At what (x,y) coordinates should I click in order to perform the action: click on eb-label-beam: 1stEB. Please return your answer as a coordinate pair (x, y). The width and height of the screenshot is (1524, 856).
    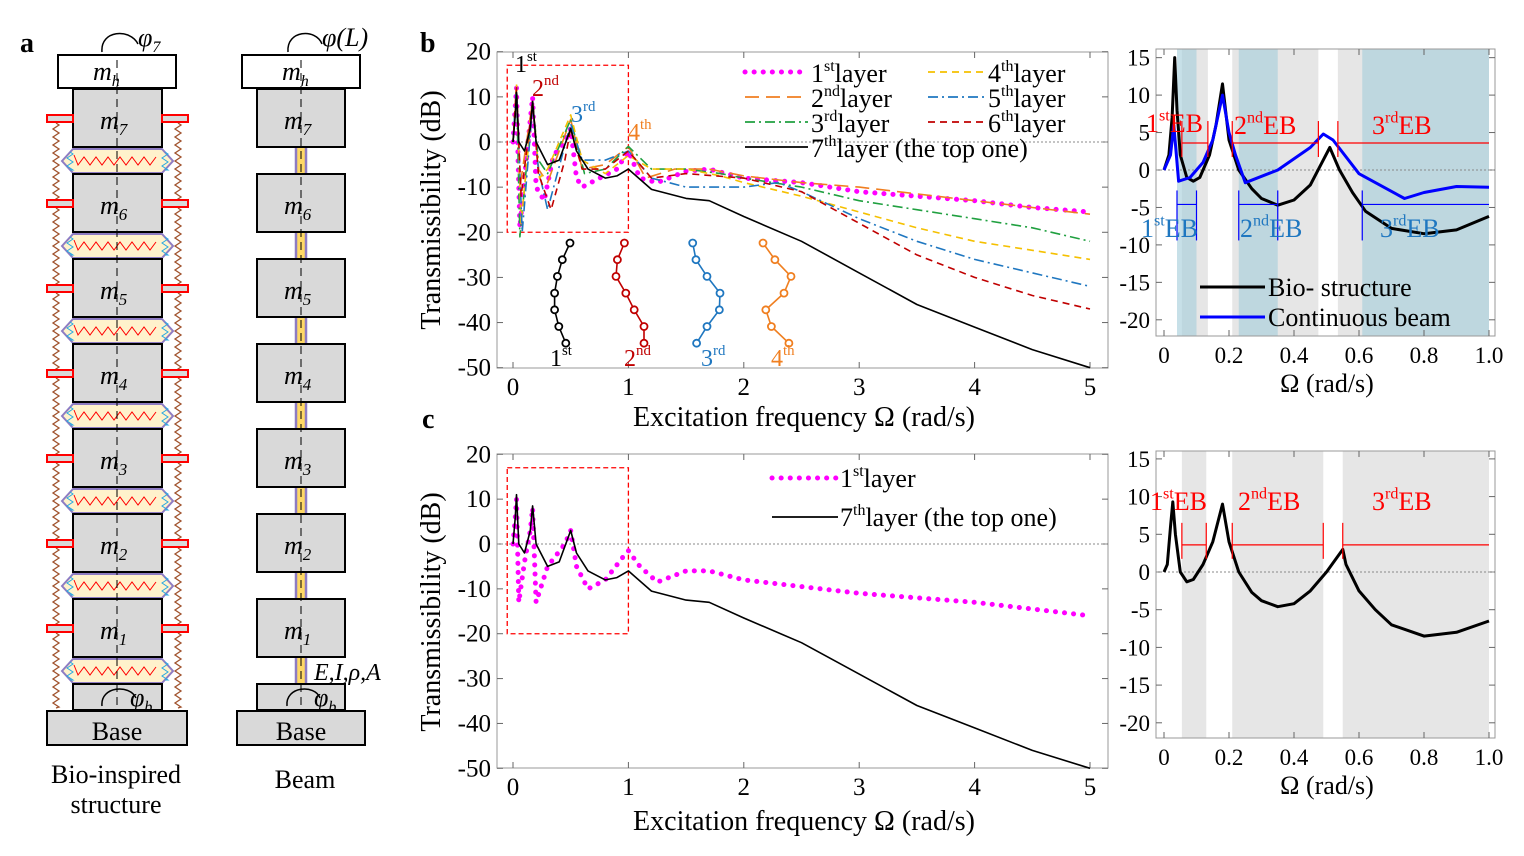
    Looking at the image, I should click on (1169, 227).